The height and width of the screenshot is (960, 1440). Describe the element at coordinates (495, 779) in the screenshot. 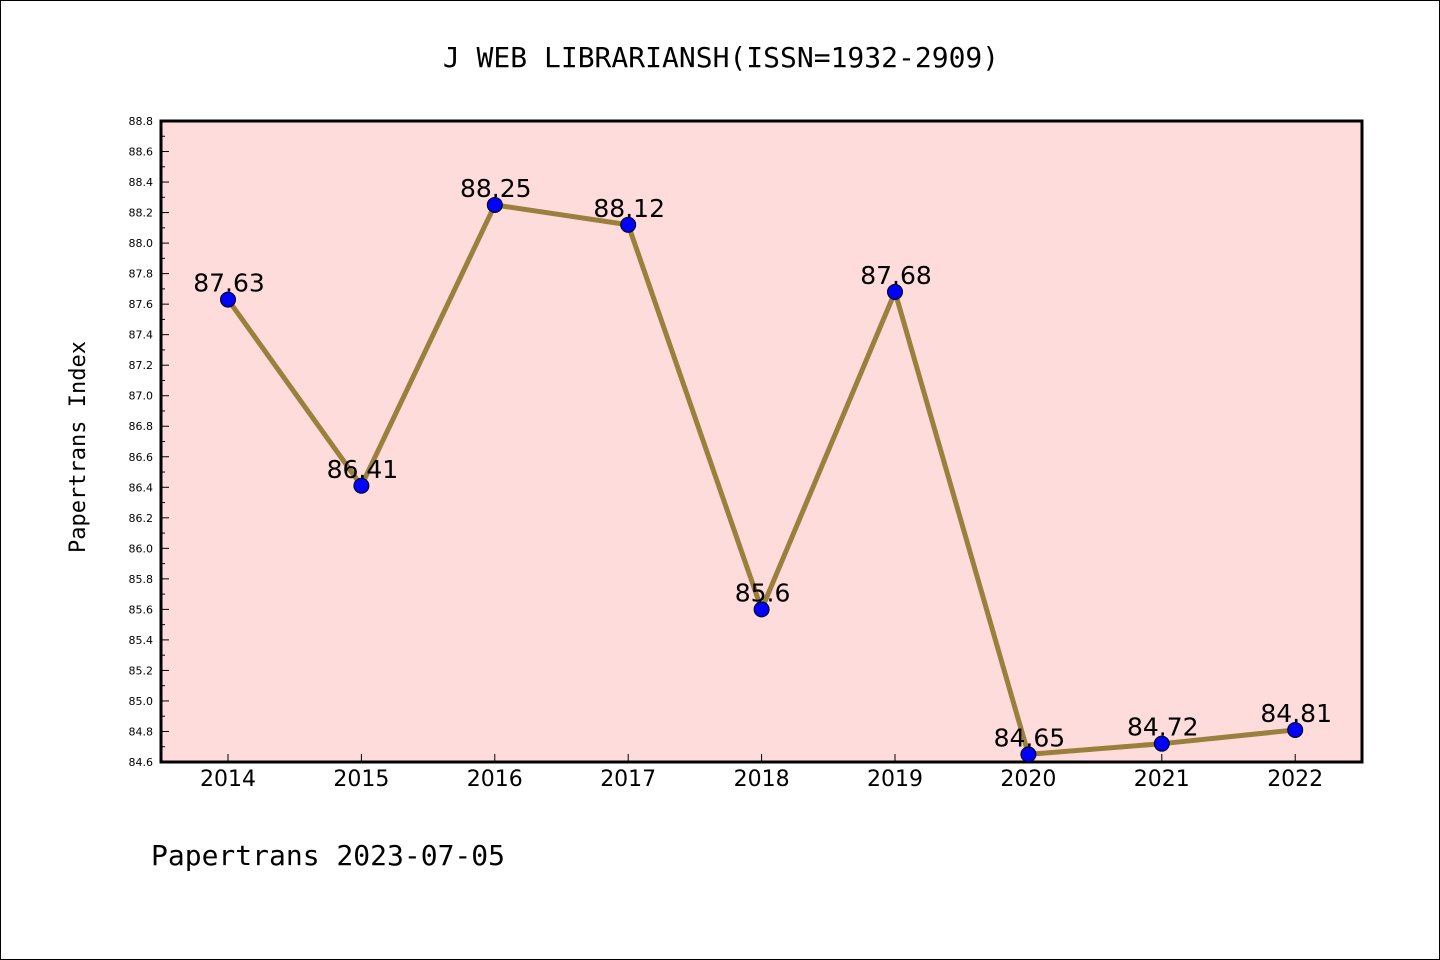

I see `x-tick-label: 2016` at that location.